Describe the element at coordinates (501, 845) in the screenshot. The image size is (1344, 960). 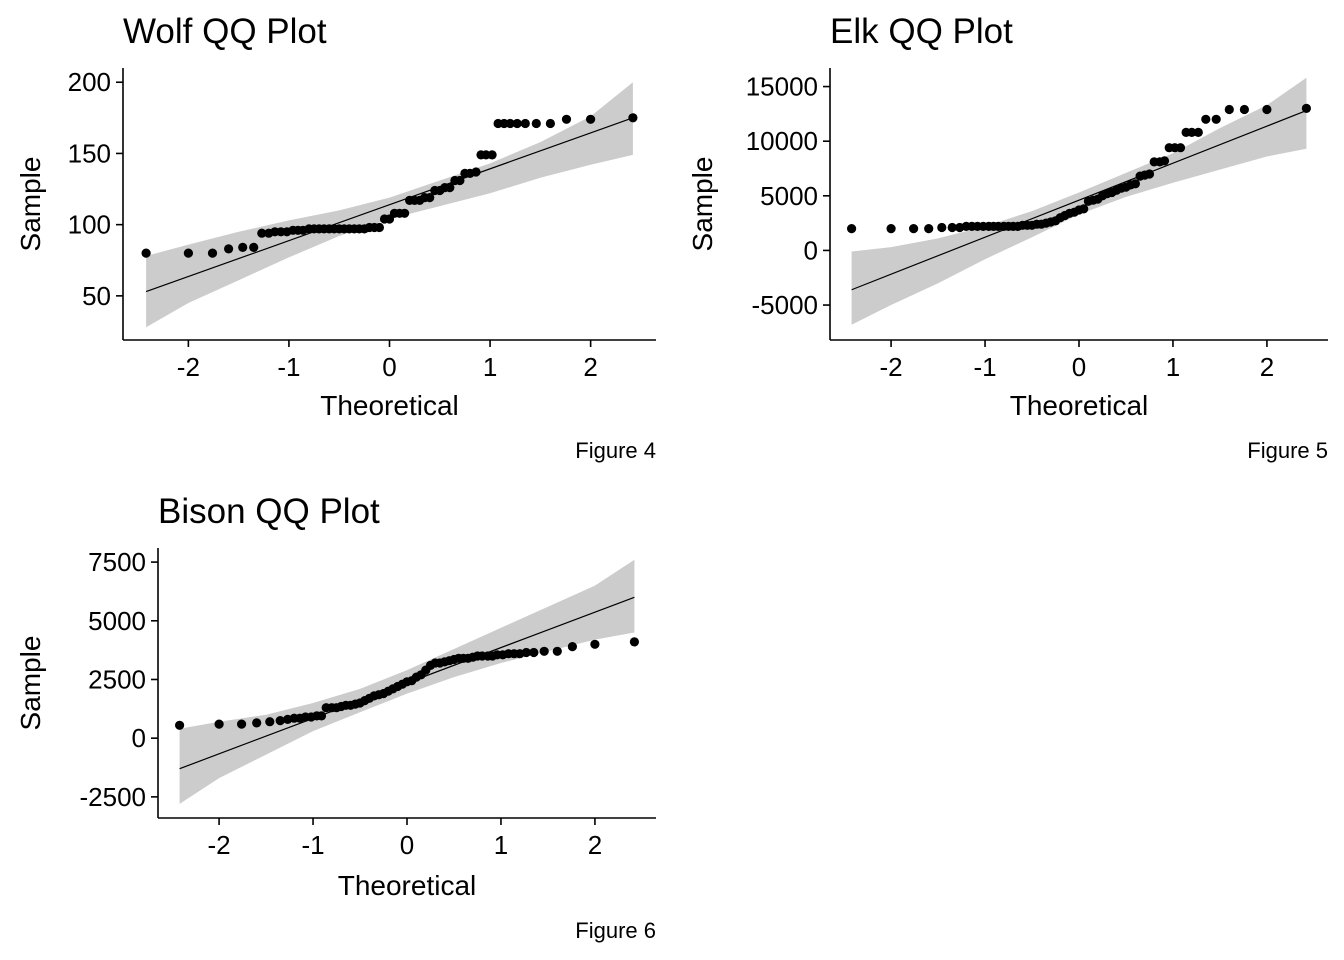
I see `bison-x-tick-label: 1` at that location.